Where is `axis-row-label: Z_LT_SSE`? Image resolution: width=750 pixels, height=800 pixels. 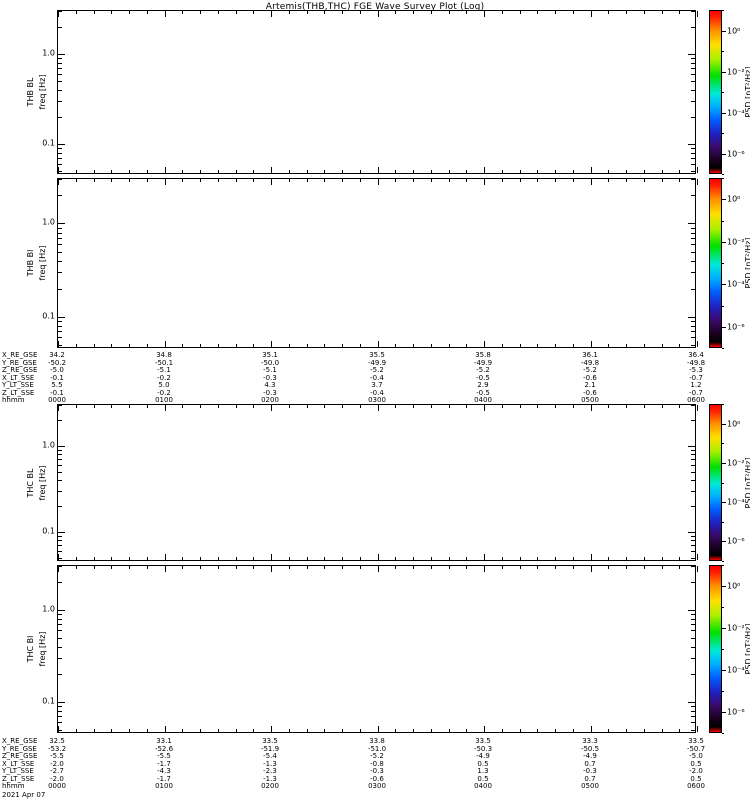
axis-row-label: Z_LT_SSE is located at coordinates (18, 778).